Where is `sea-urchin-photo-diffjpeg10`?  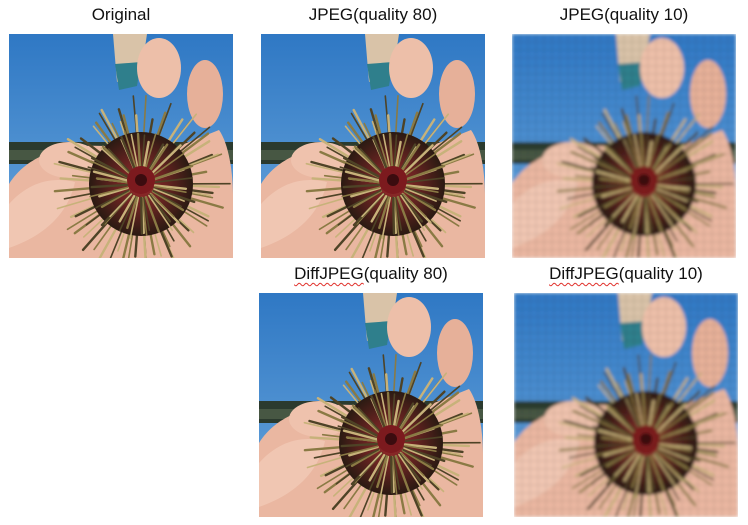
sea-urchin-photo-diffjpeg10 is located at coordinates (626, 405).